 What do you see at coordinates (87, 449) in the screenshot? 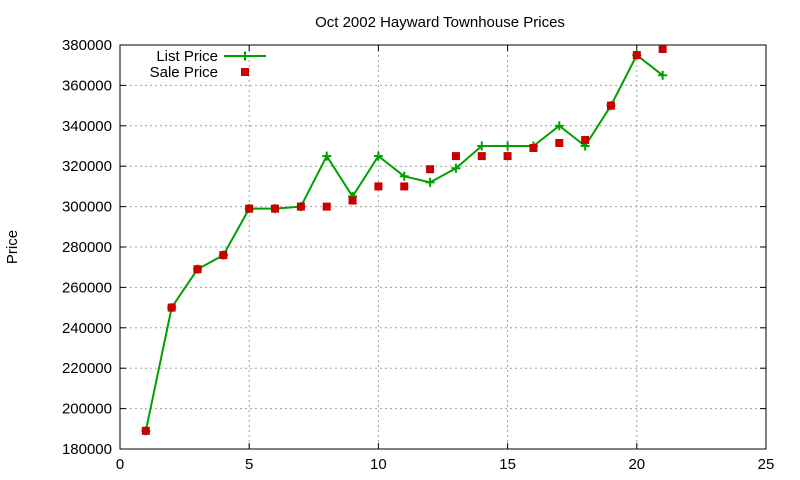
I see `y-tick-label: 180000` at bounding box center [87, 449].